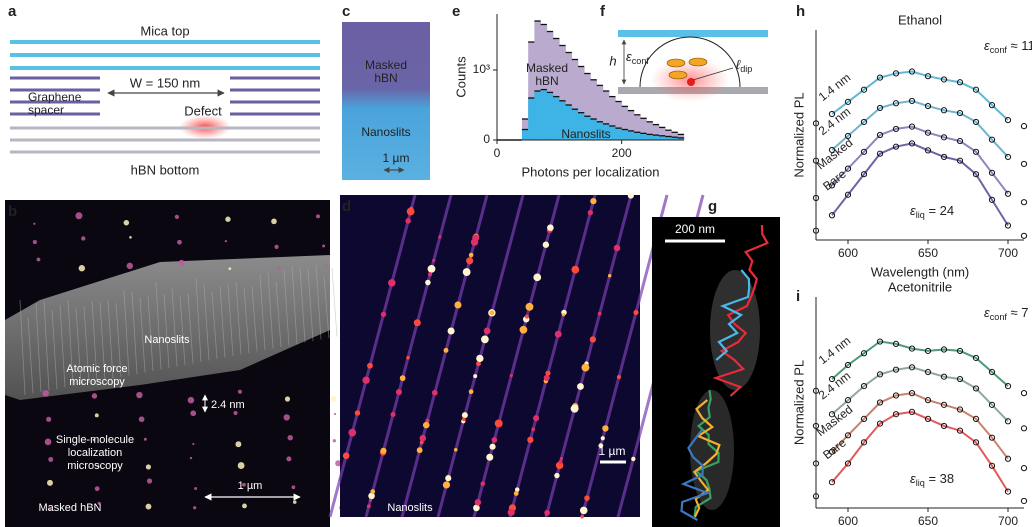 The image size is (1032, 527). I want to click on label: h, so click(612, 60).